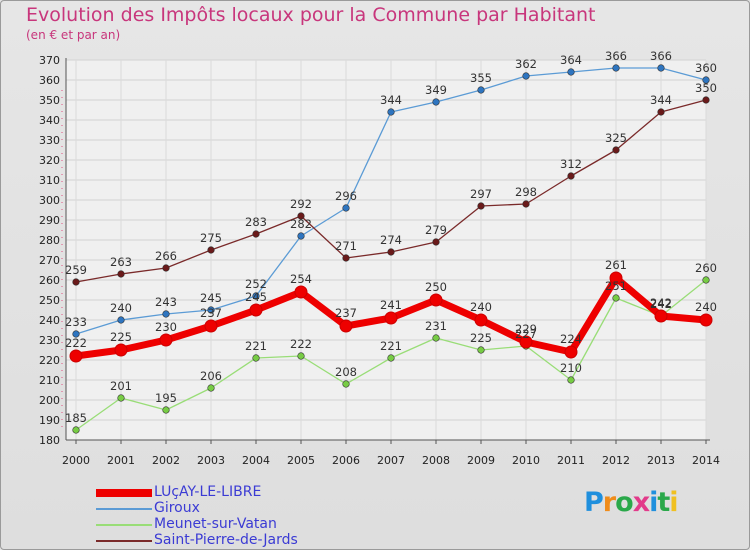 This screenshot has width=750, height=550. I want to click on chart-subtitle: (en € et par an), so click(73, 35).